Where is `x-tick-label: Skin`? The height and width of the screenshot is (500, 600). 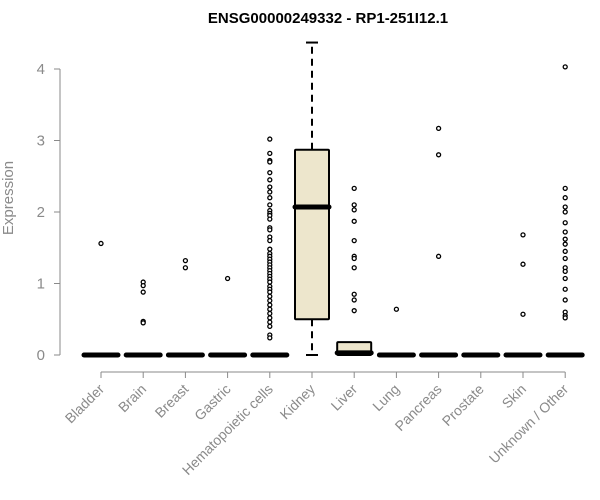 x-tick-label: Skin is located at coordinates (514, 396).